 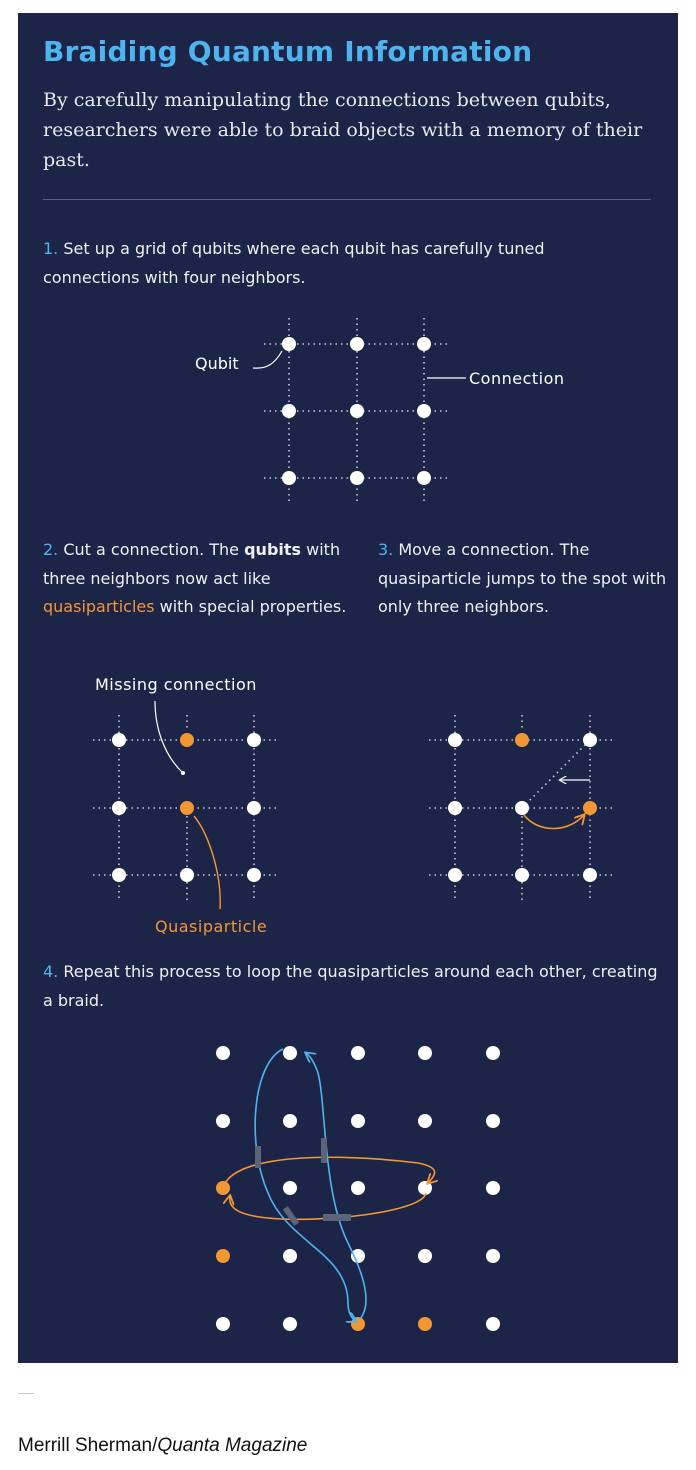 I want to click on missing-connection-leader, so click(x=169, y=737).